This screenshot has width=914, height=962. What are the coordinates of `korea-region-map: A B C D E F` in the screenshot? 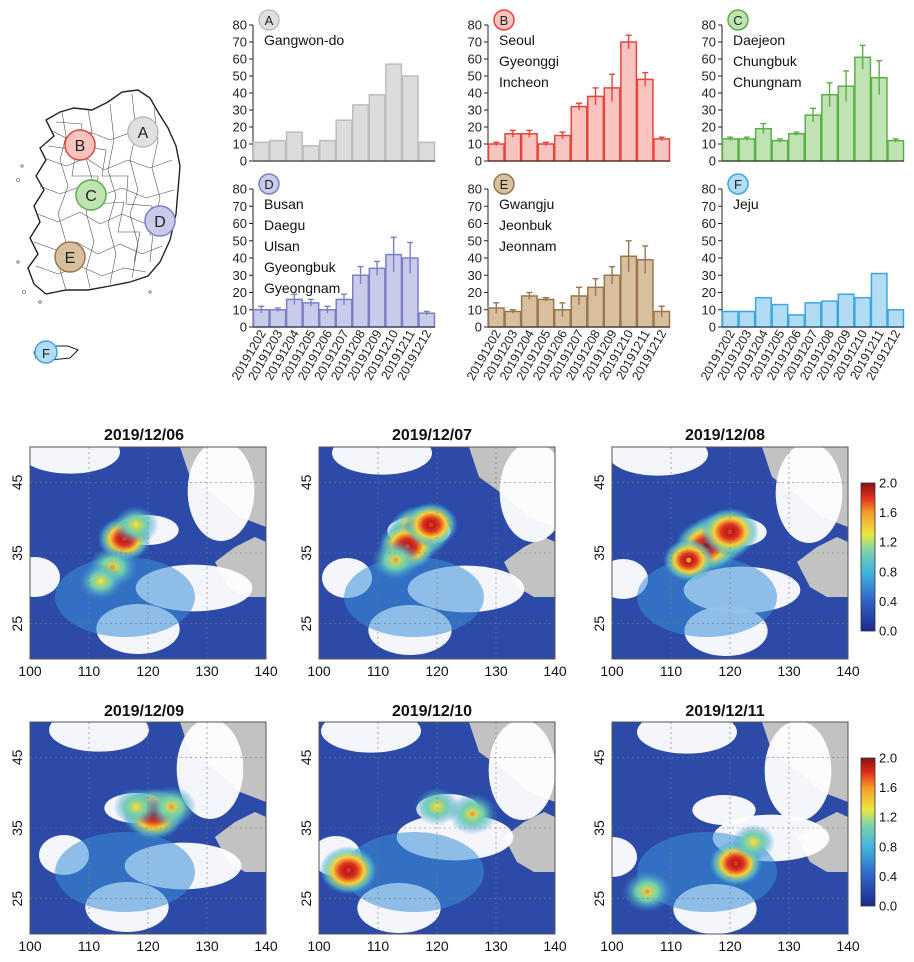 It's located at (98, 226).